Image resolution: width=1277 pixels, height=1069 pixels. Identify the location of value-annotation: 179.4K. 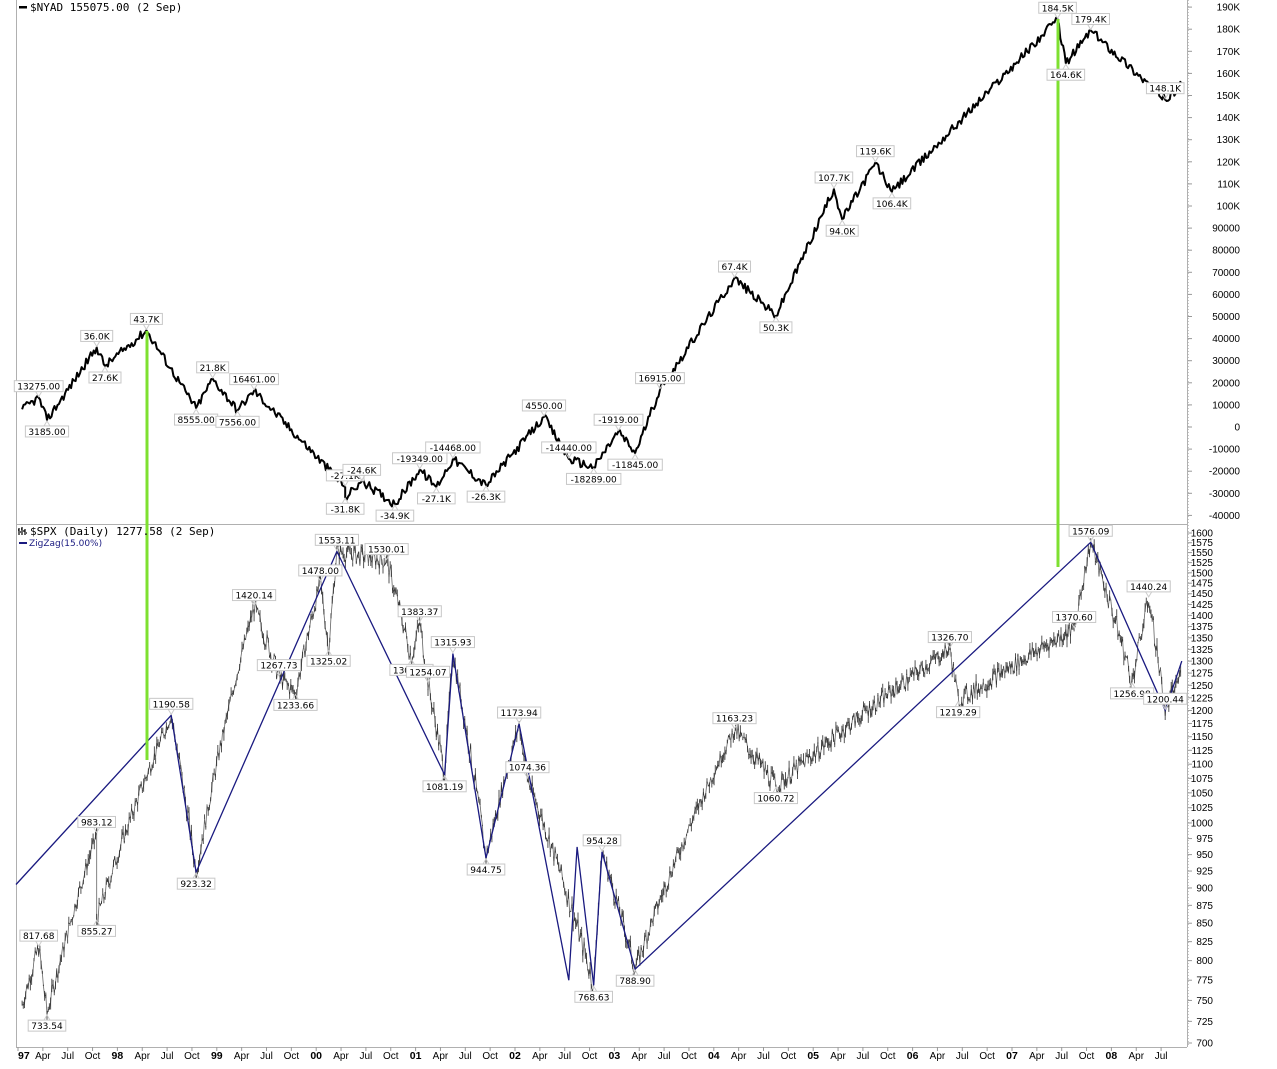
(1090, 22).